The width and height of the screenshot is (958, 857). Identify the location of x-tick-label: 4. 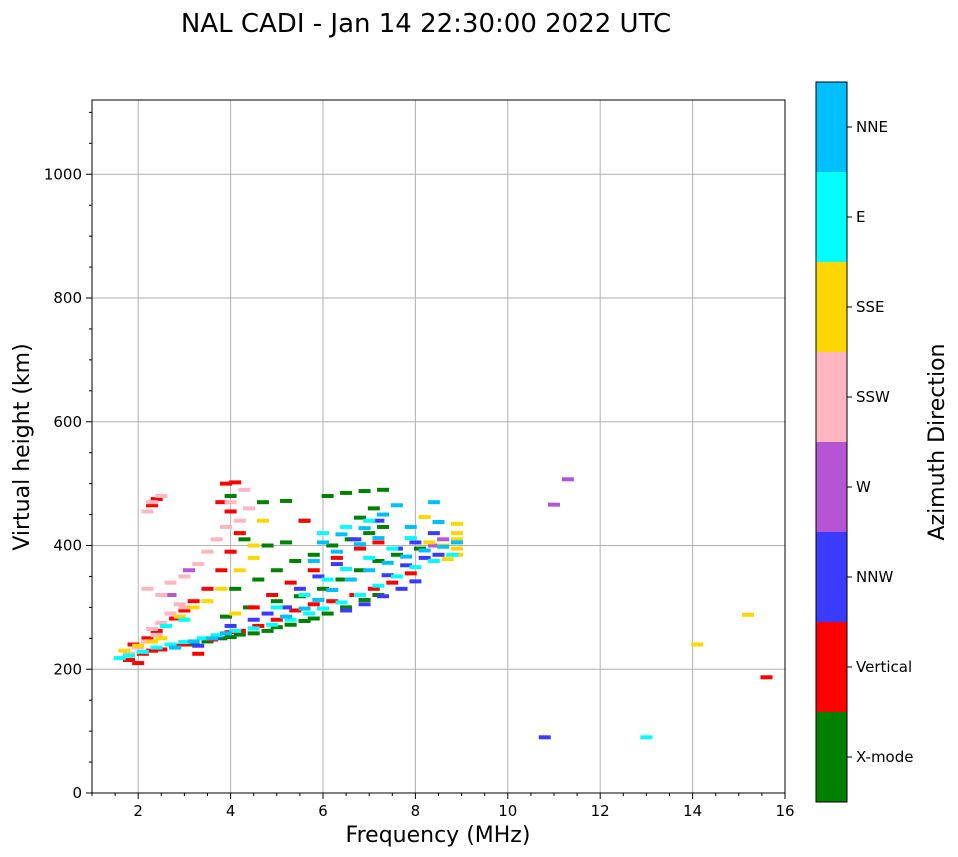
(231, 811).